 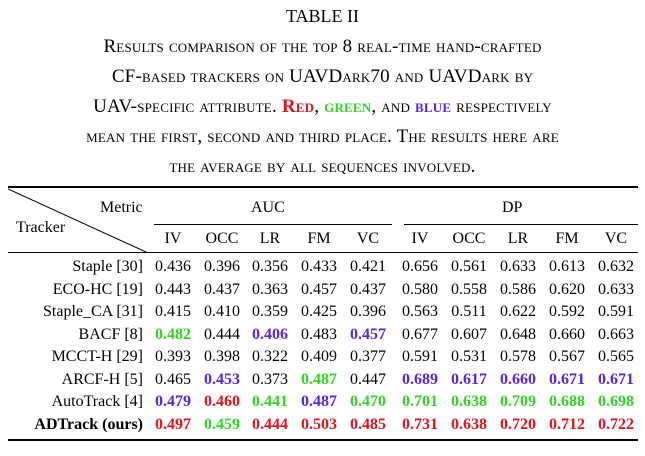 I want to click on table-cell: 0.633, so click(x=518, y=266).